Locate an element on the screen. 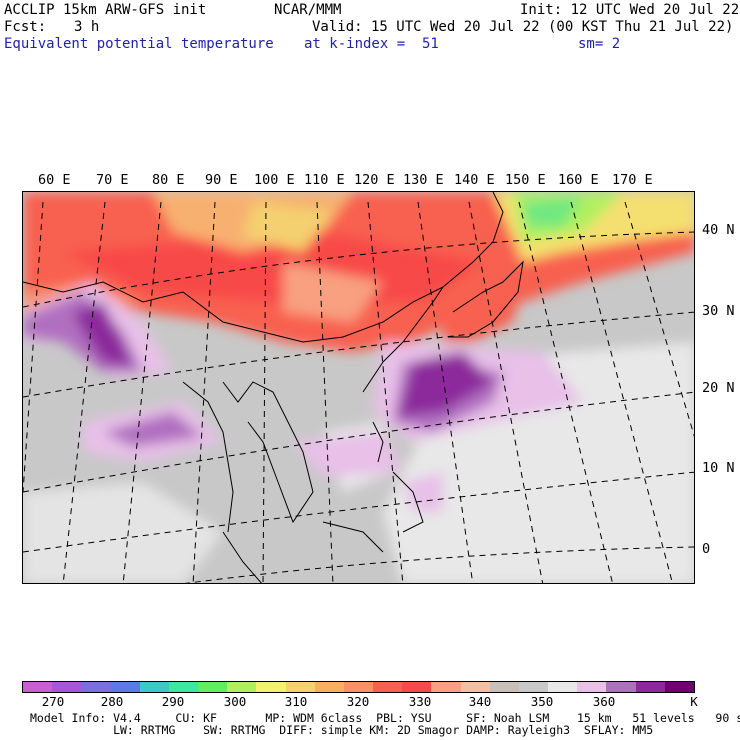 The image size is (740, 740). lon-label-110e: 110 E is located at coordinates (324, 180).